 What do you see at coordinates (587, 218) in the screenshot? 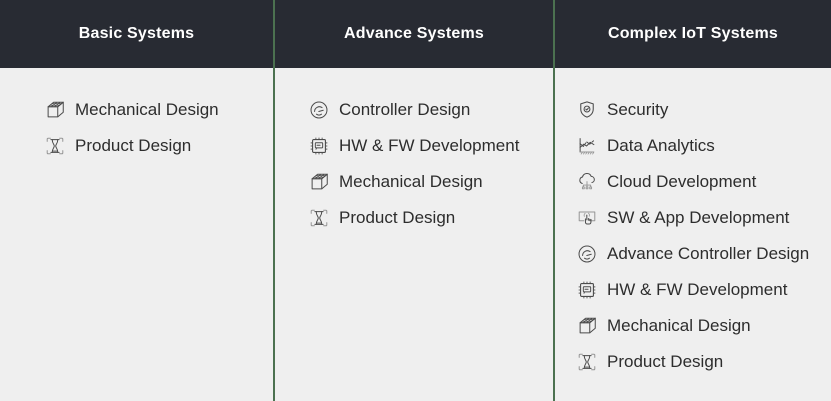
I see `touch-screen-icon` at bounding box center [587, 218].